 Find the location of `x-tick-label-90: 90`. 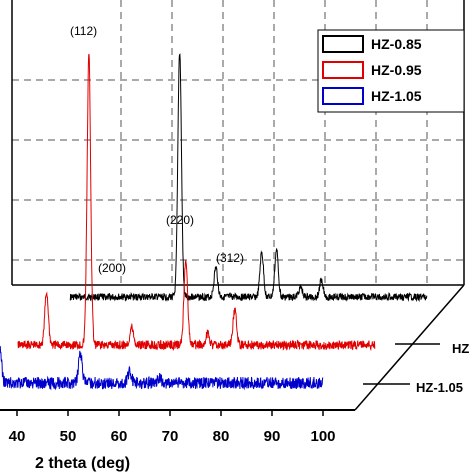

x-tick-label-90: 90 is located at coordinates (272, 436).